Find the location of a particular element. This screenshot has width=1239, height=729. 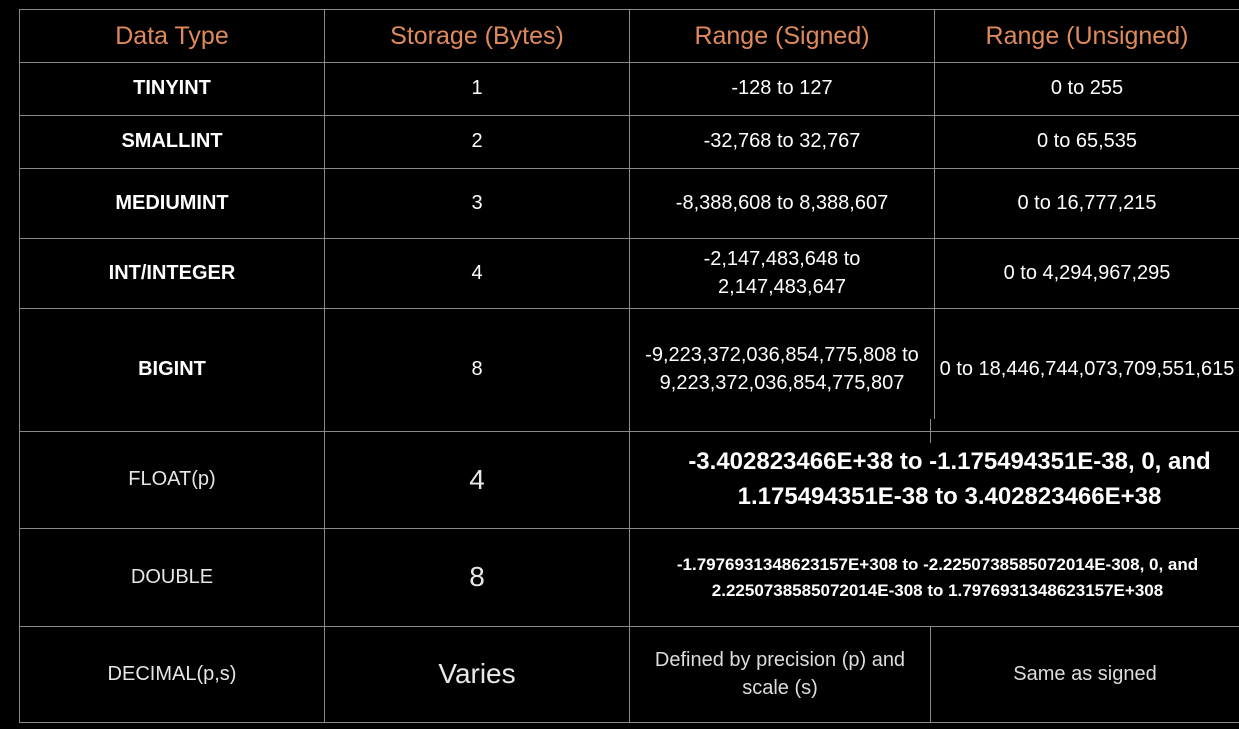

signed-range-cell: -128 to 127 is located at coordinates (782, 88).